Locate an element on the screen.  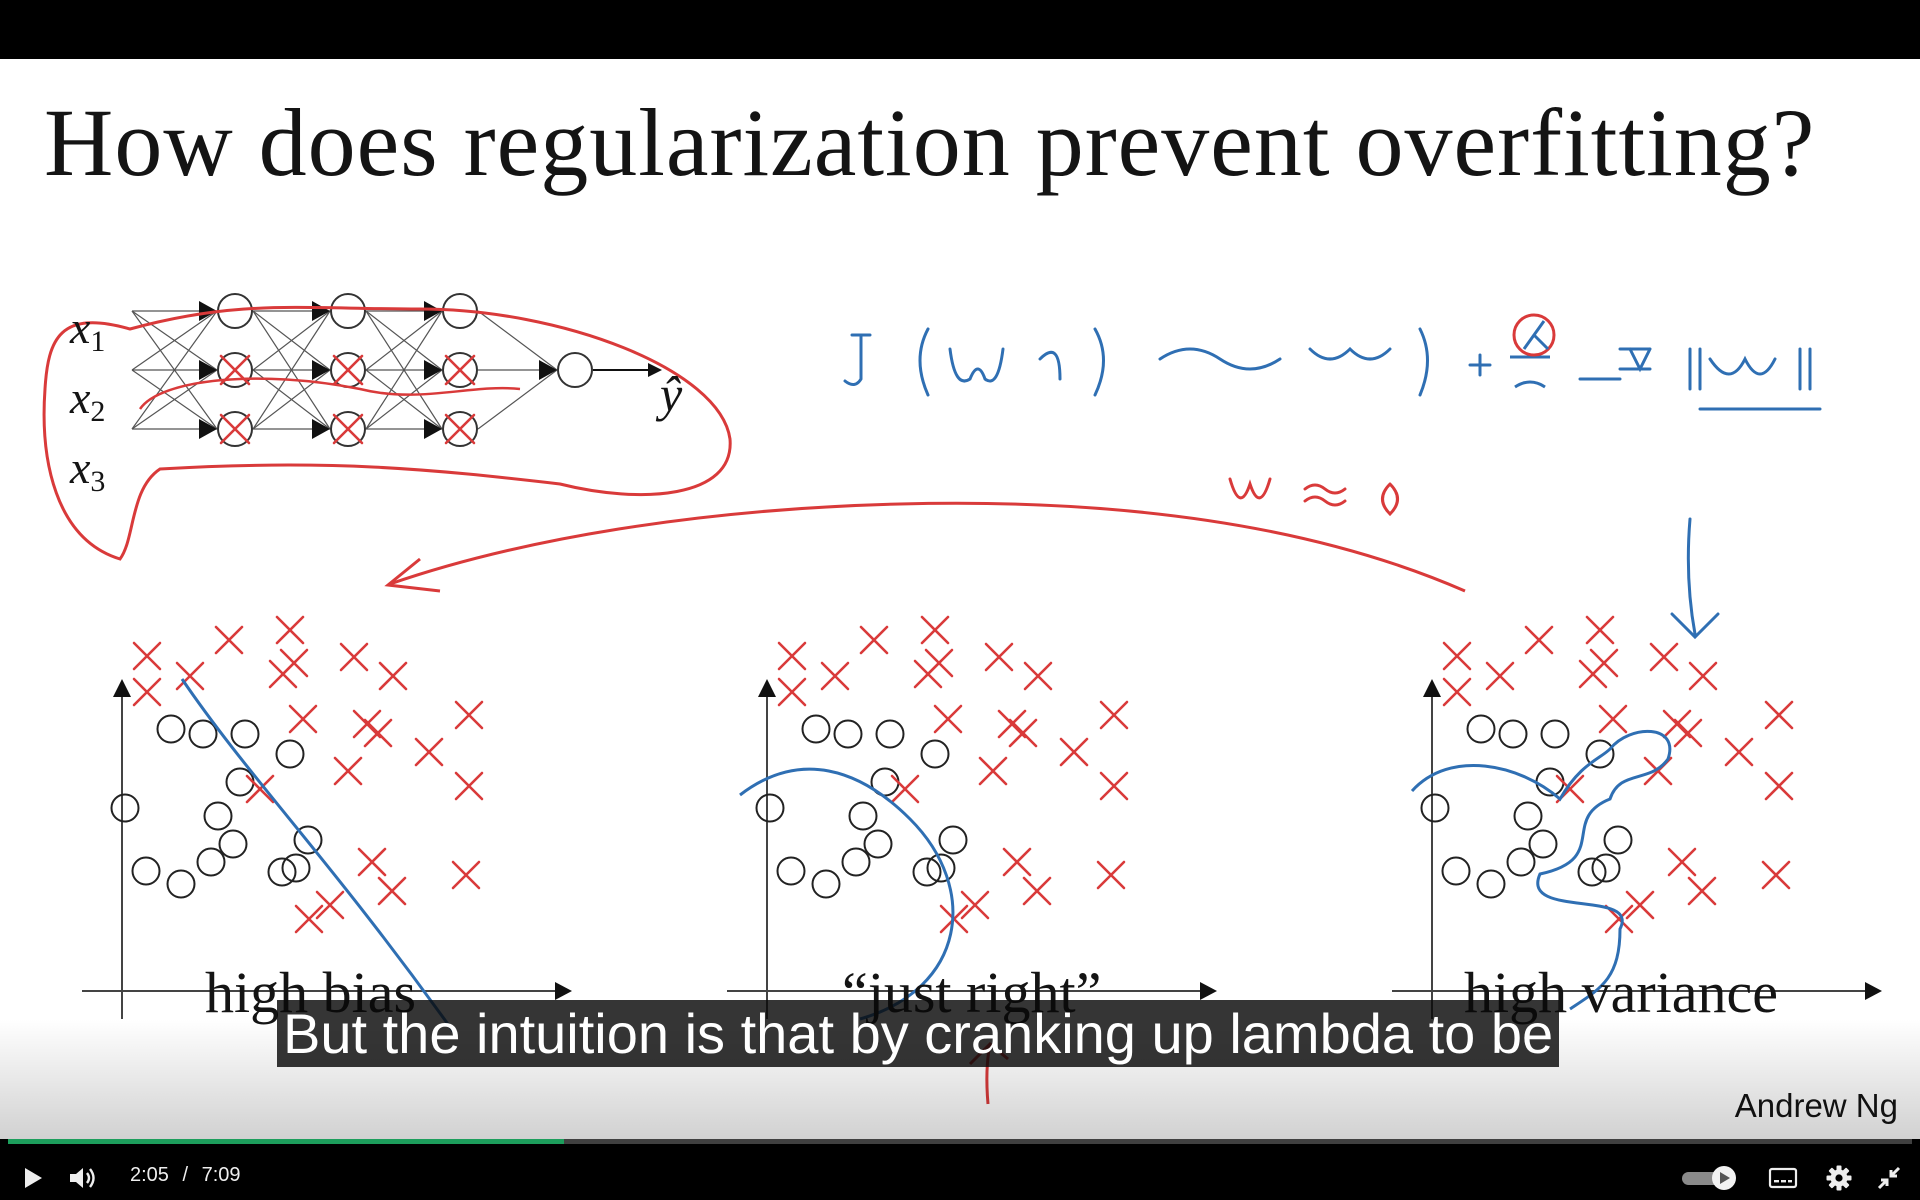
exit-fullscreen-icon is located at coordinates (1889, 1178).